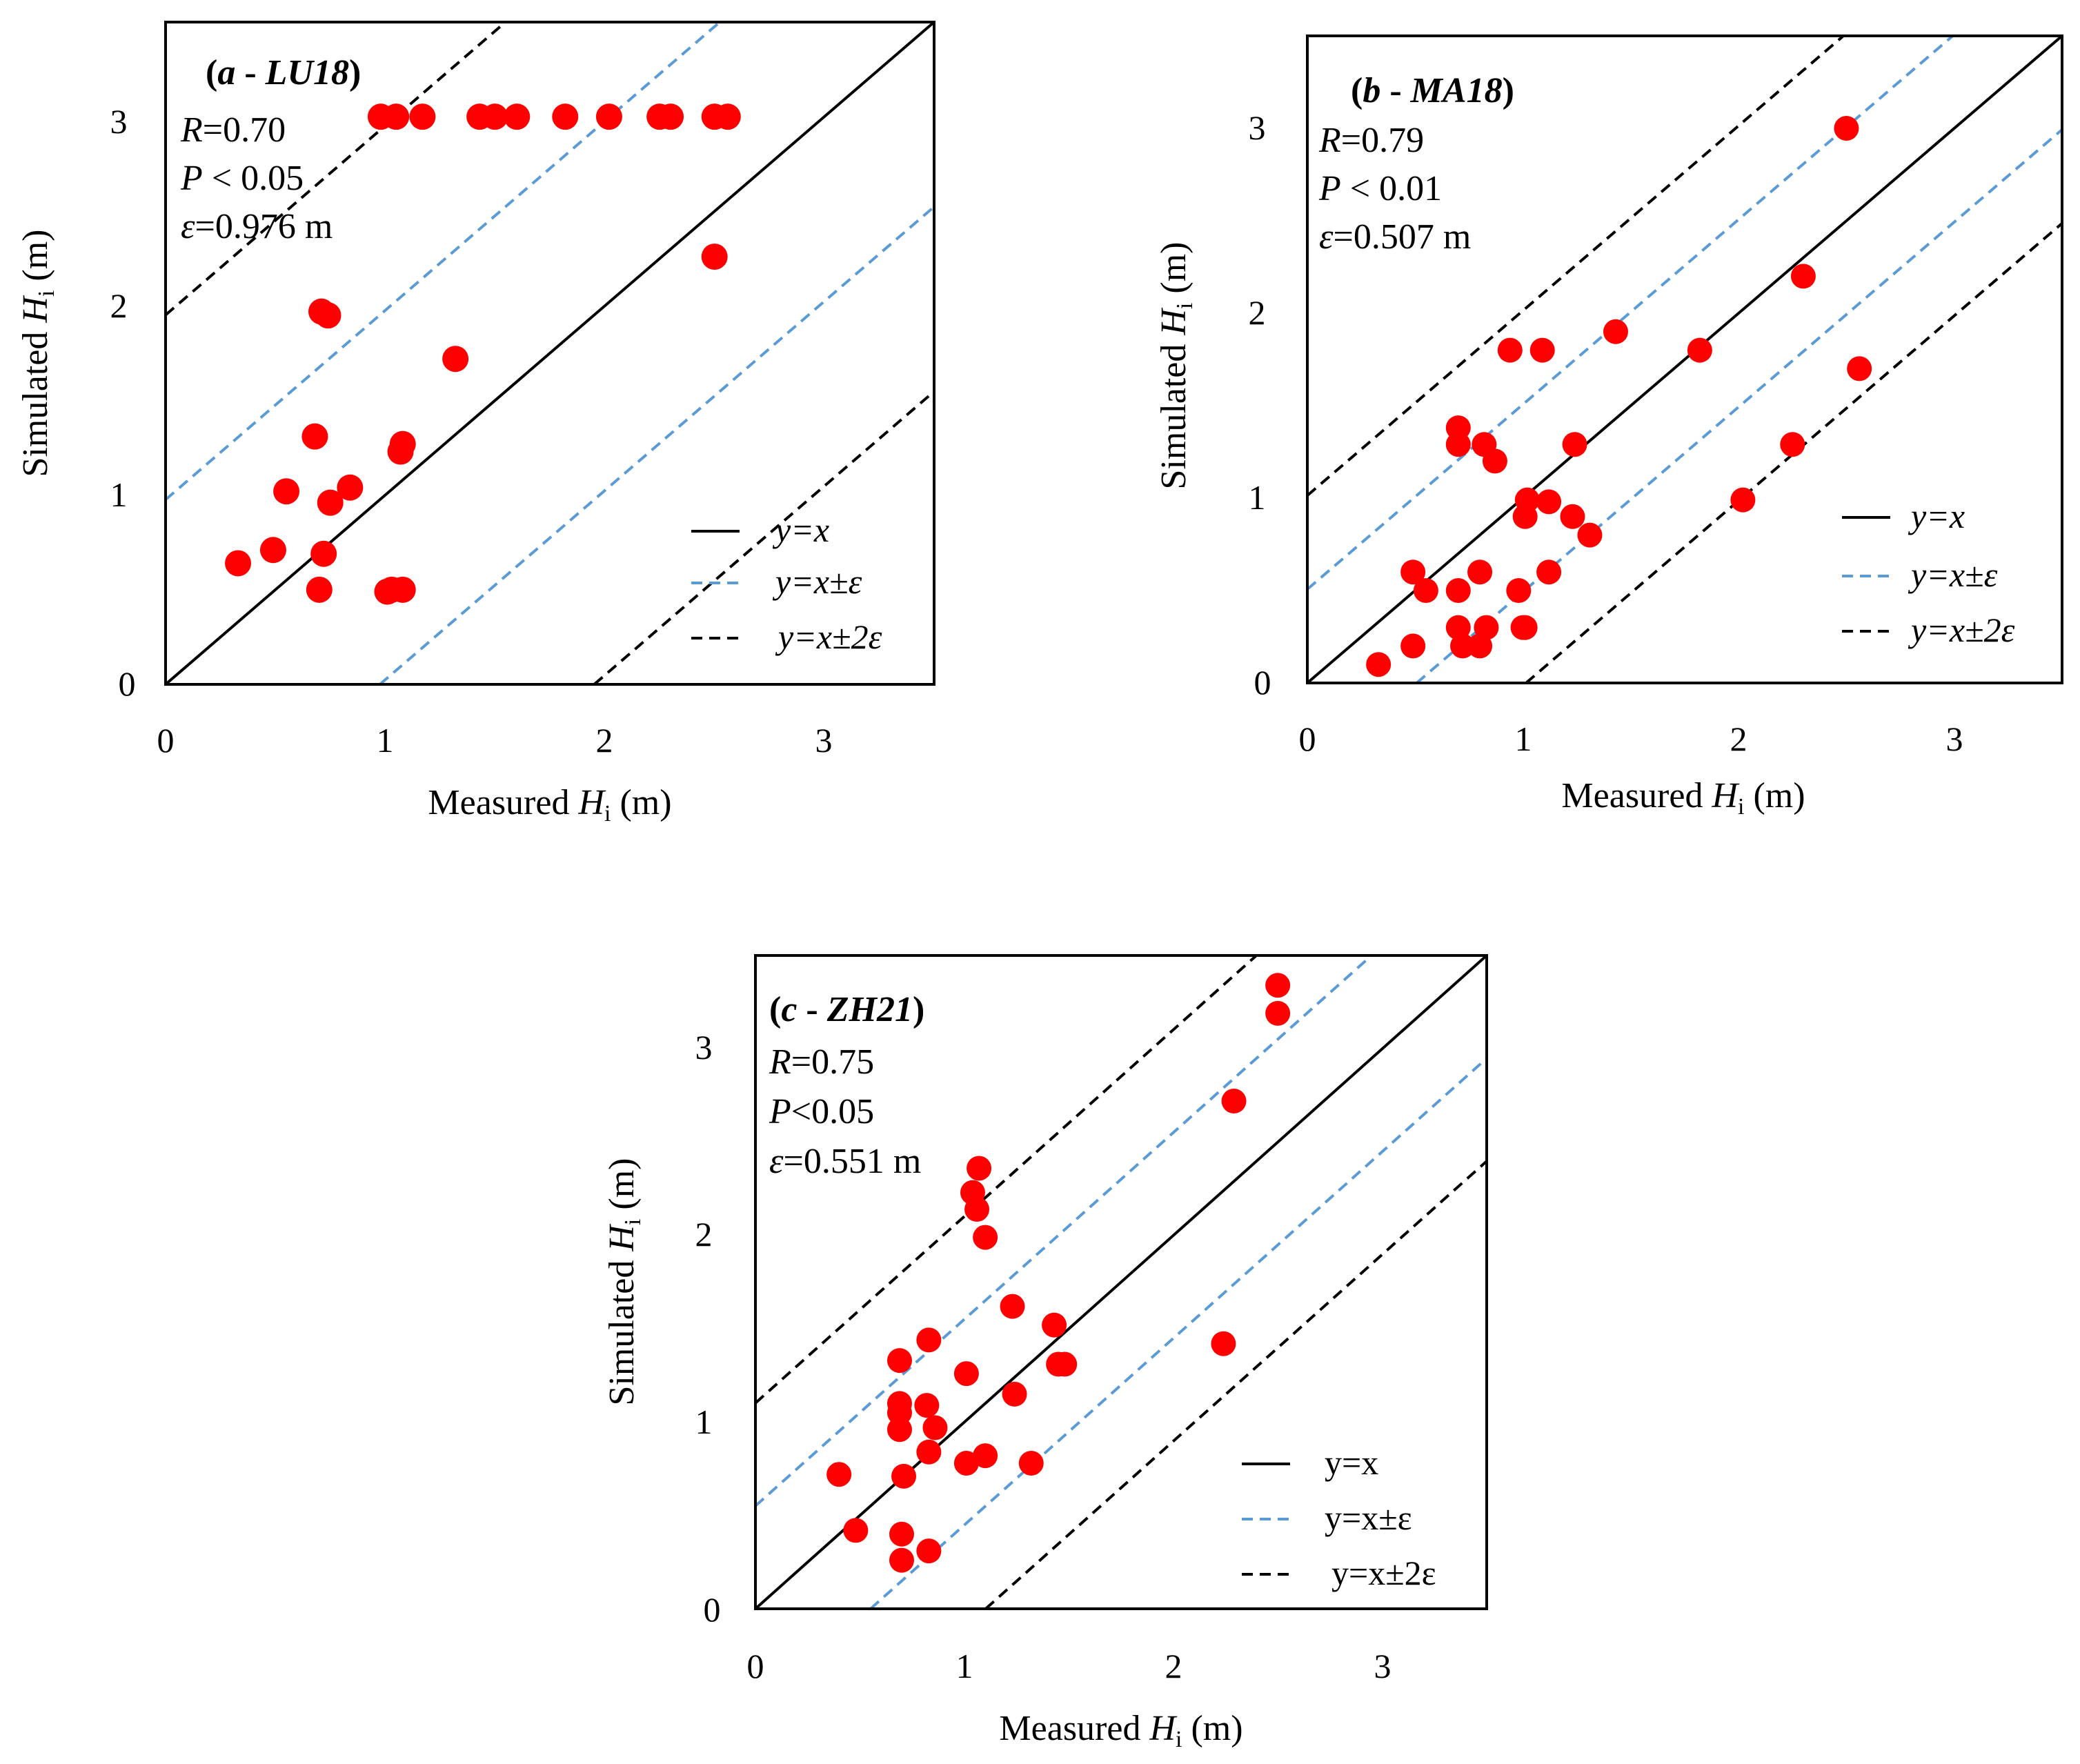 The image size is (2080, 1764). What do you see at coordinates (964, 1666) in the screenshot?
I see `x-tick-label: 1` at bounding box center [964, 1666].